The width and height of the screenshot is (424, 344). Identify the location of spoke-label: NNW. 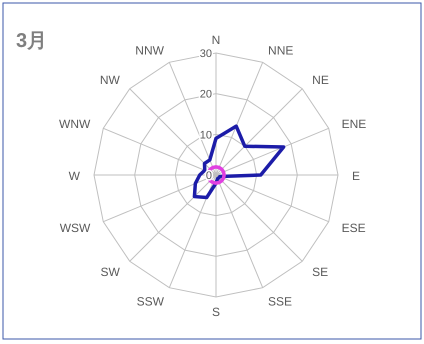
(150, 50).